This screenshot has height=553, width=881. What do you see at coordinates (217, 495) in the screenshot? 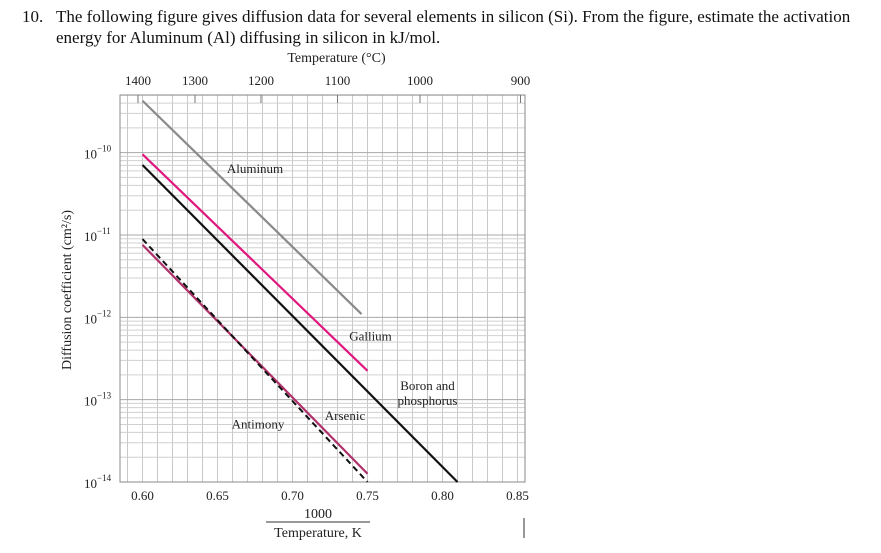
I see `x-tick-label: 0.65` at bounding box center [217, 495].